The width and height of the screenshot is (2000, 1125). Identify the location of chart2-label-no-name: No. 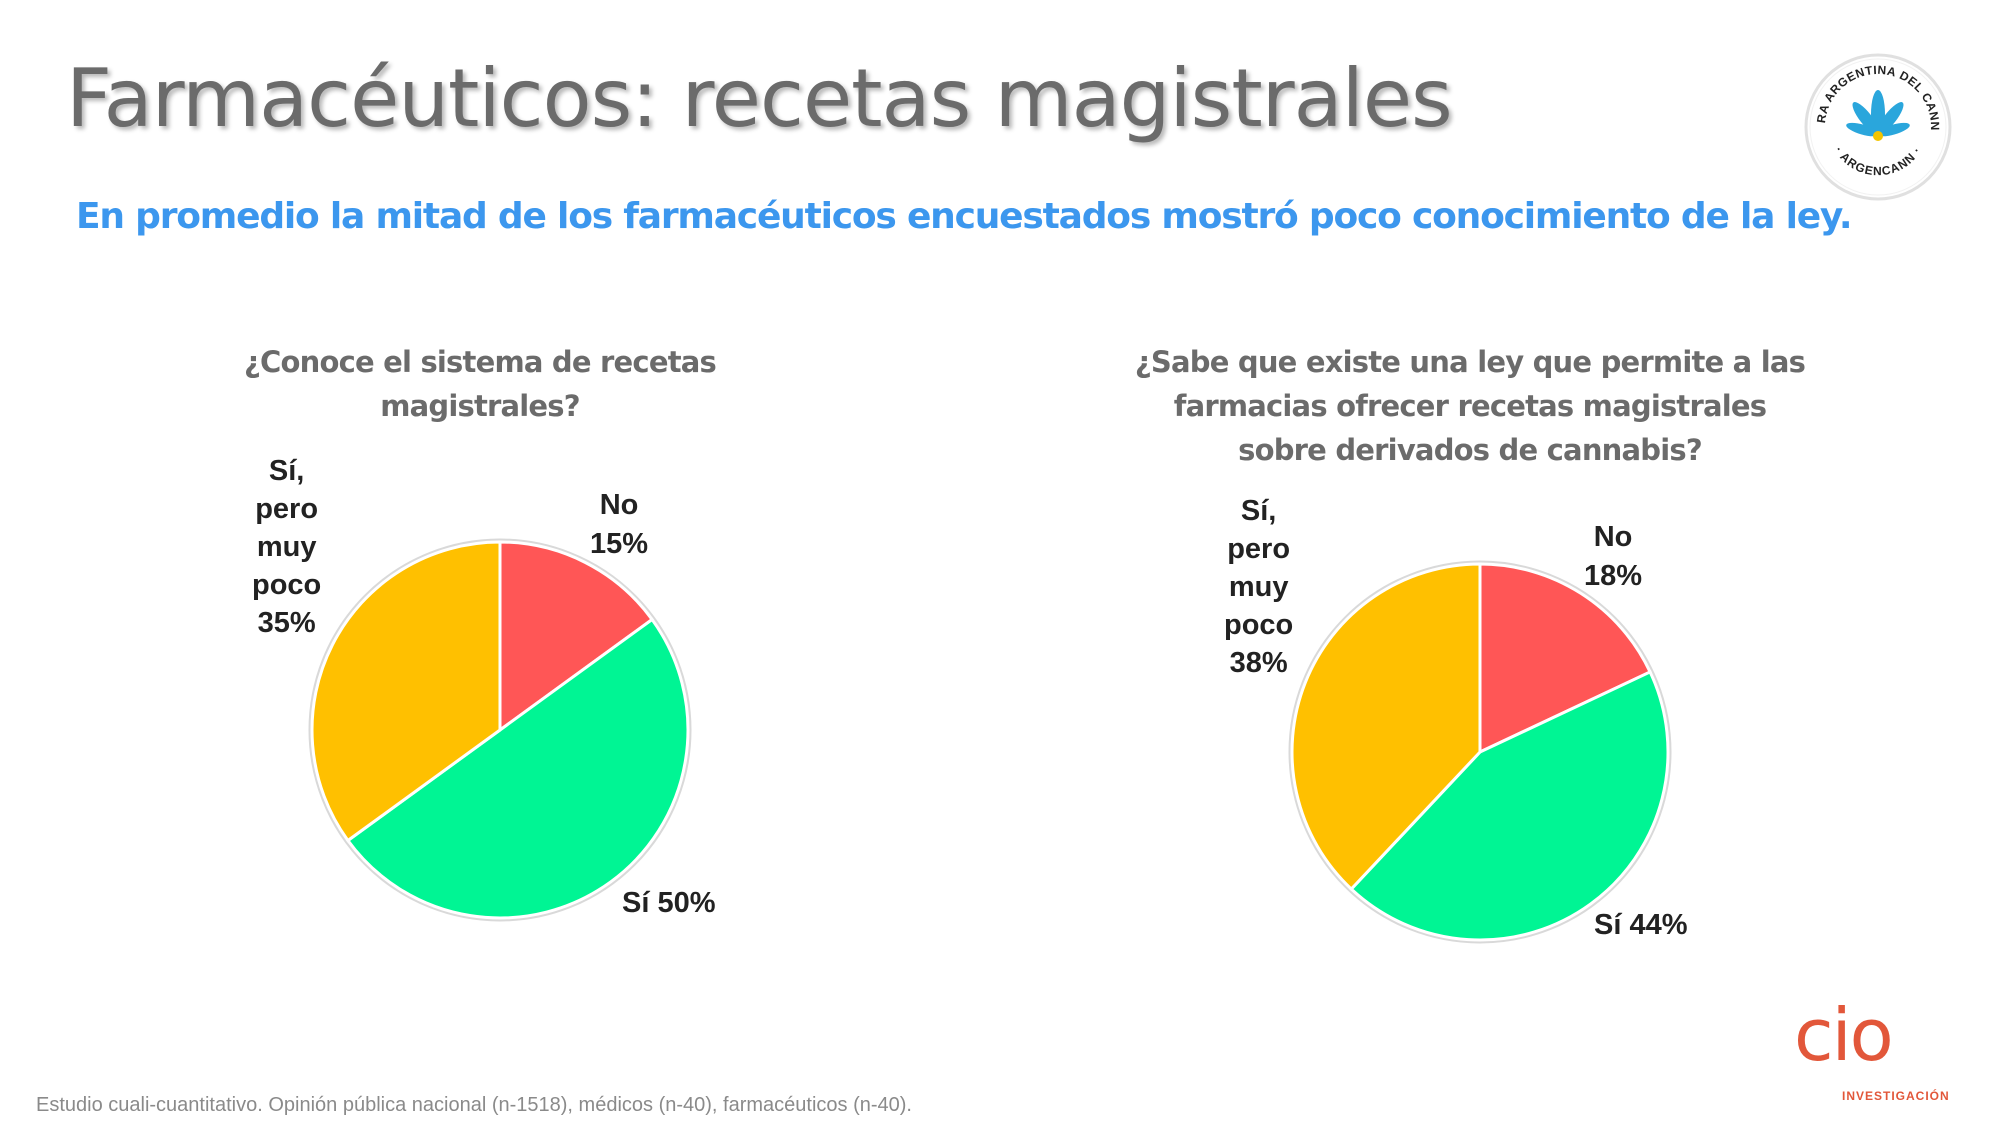
(1613, 537).